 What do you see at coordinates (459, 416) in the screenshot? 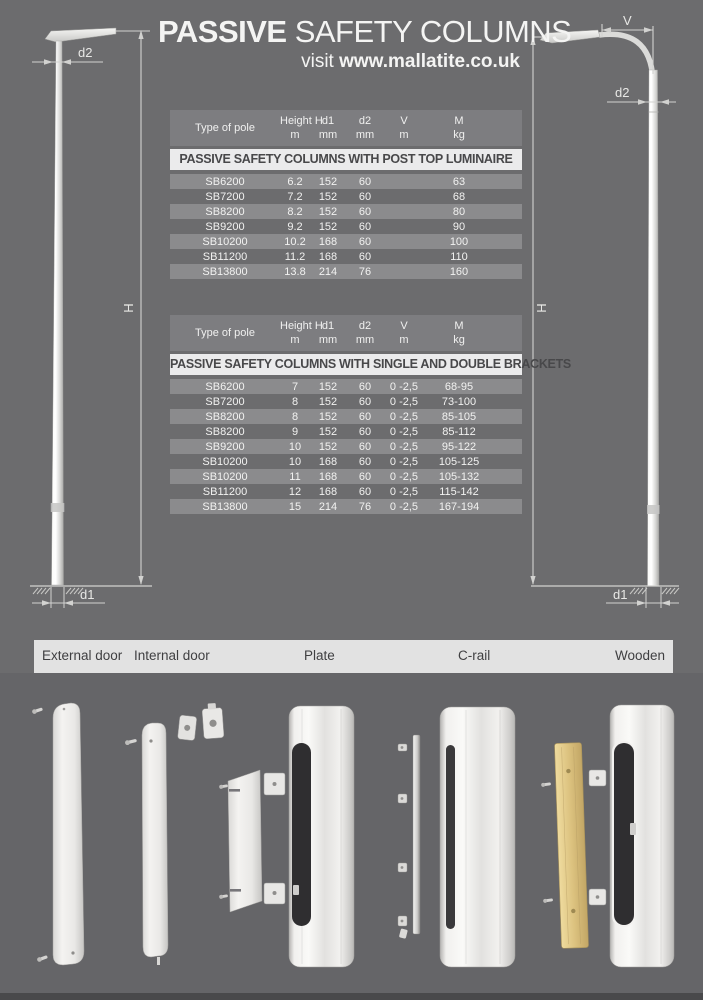
I see `table-cell: 85-105` at bounding box center [459, 416].